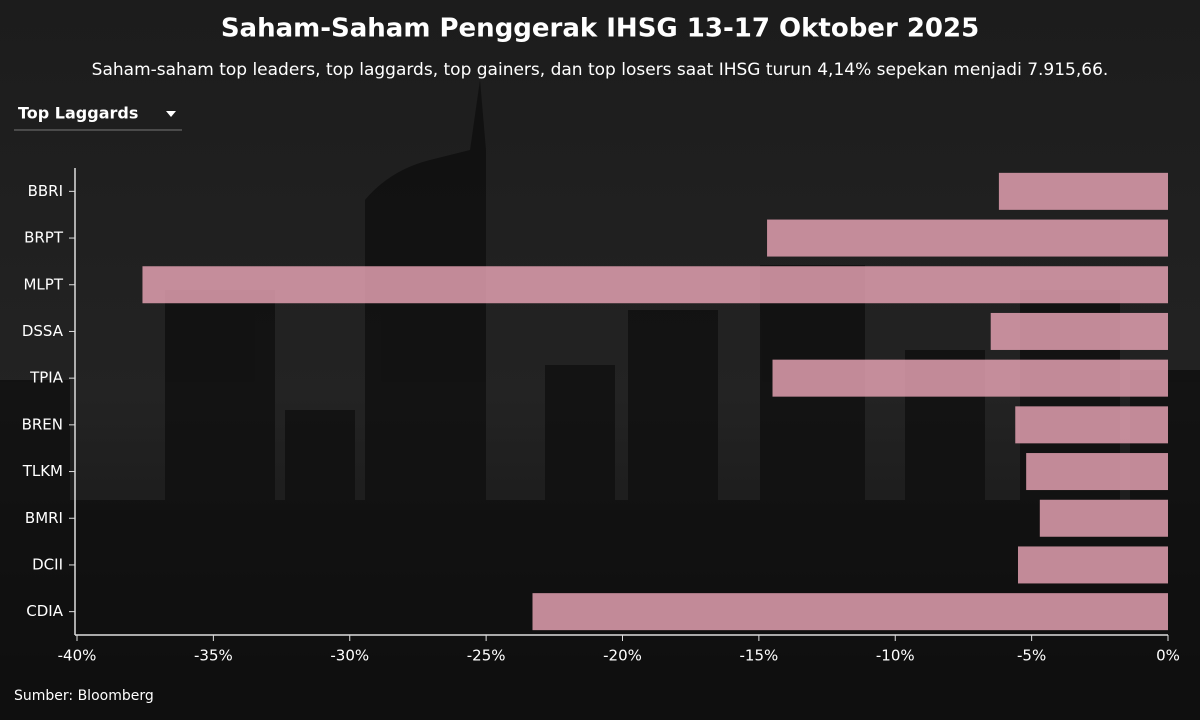 This screenshot has height=720, width=1200. I want to click on x-tick-label: -20%, so click(622, 656).